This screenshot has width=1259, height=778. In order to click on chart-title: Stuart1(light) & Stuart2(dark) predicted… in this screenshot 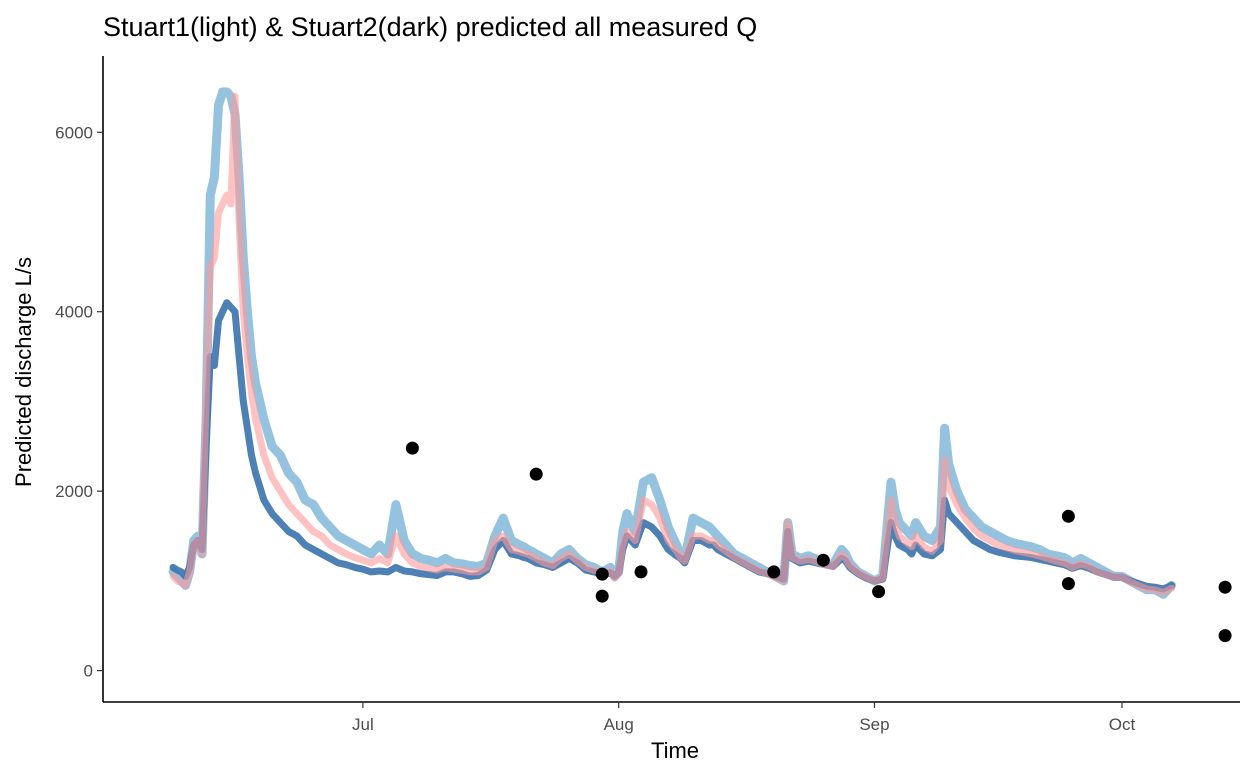, I will do `click(430, 27)`.